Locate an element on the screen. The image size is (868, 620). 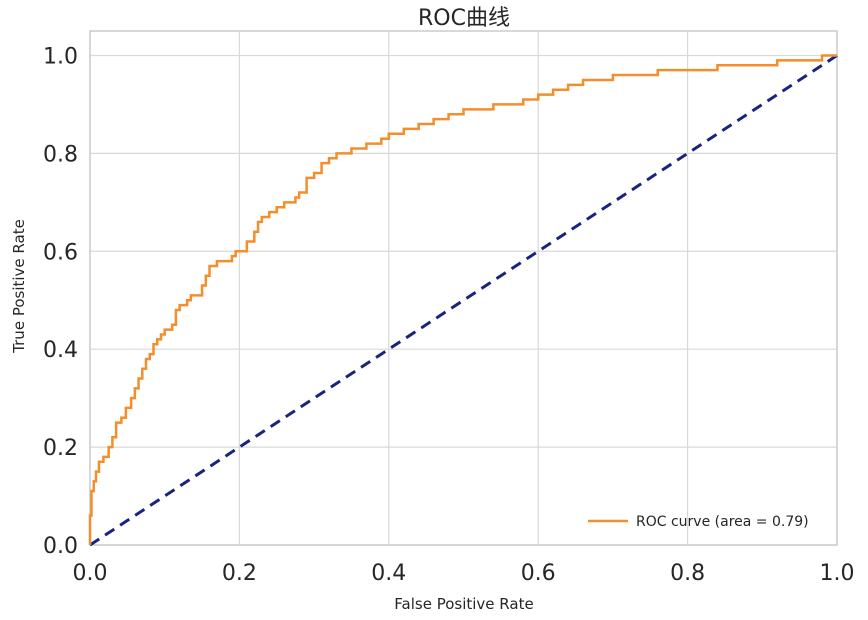
legend-label: ROC curve (area = 0.79) is located at coordinates (722, 522).